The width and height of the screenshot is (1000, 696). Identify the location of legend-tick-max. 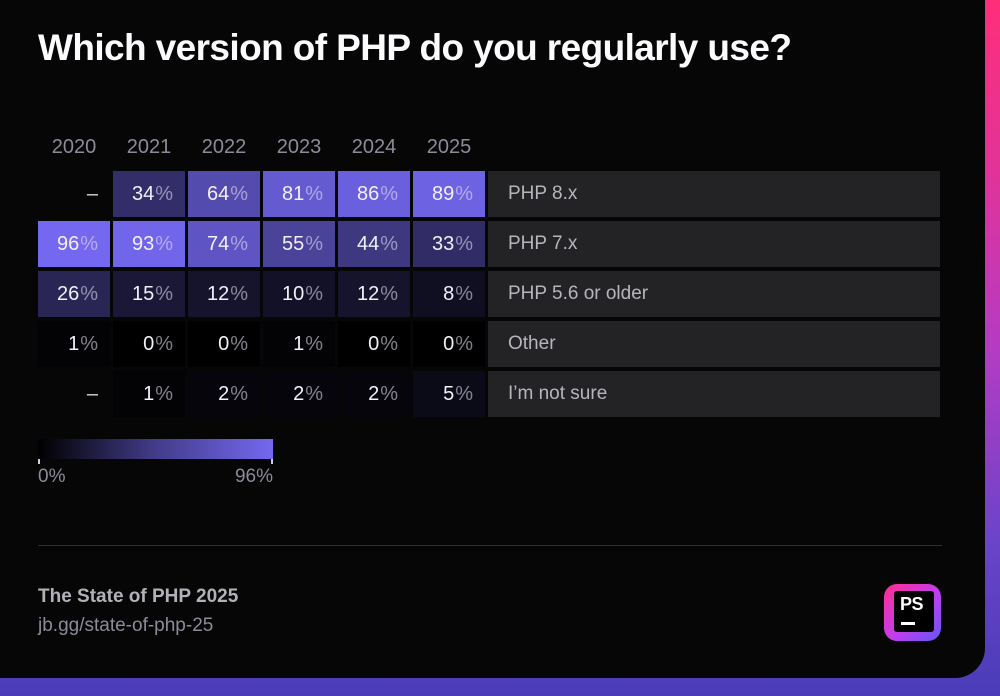
(272, 461).